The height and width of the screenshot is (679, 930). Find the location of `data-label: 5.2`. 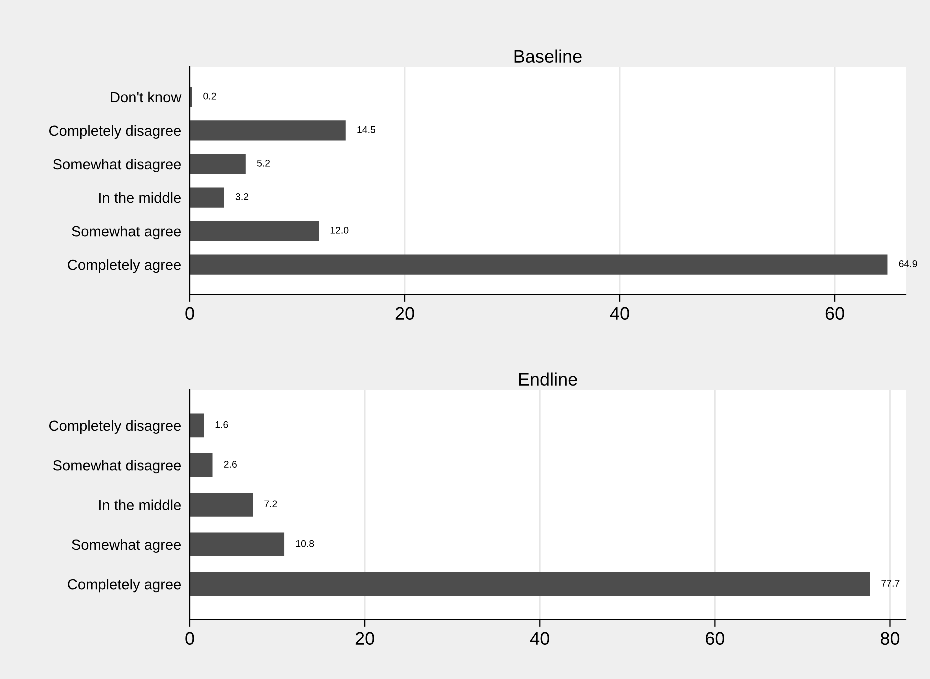

data-label: 5.2 is located at coordinates (263, 163).